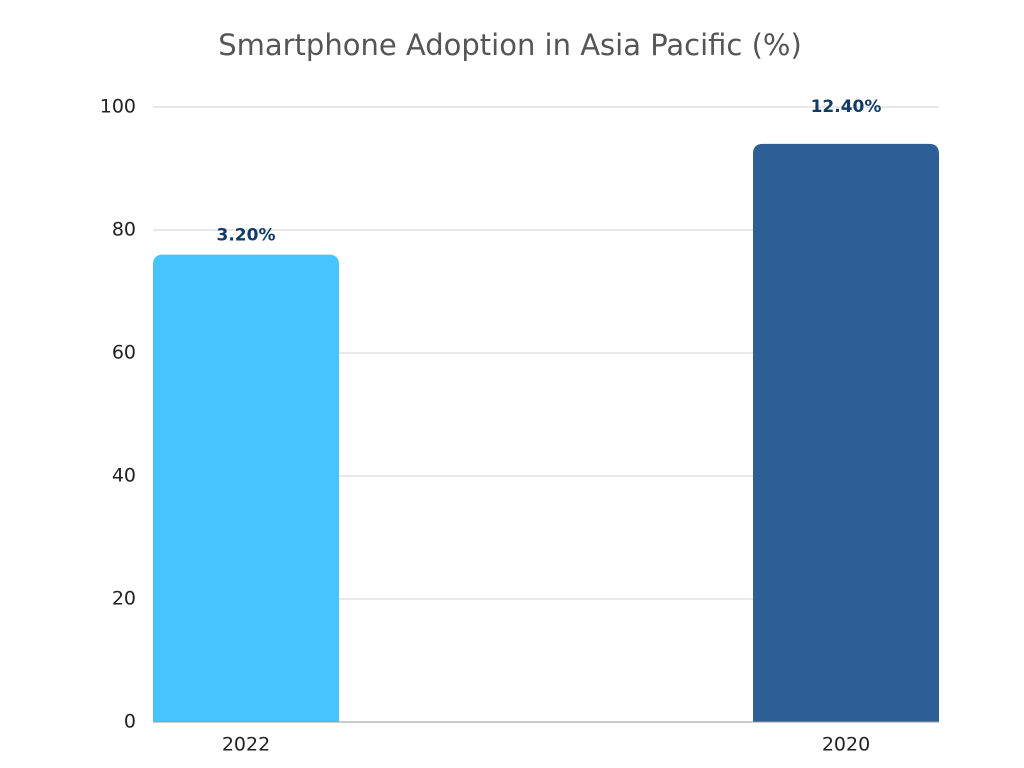  What do you see at coordinates (118, 107) in the screenshot?
I see `y-tick-label: 100` at bounding box center [118, 107].